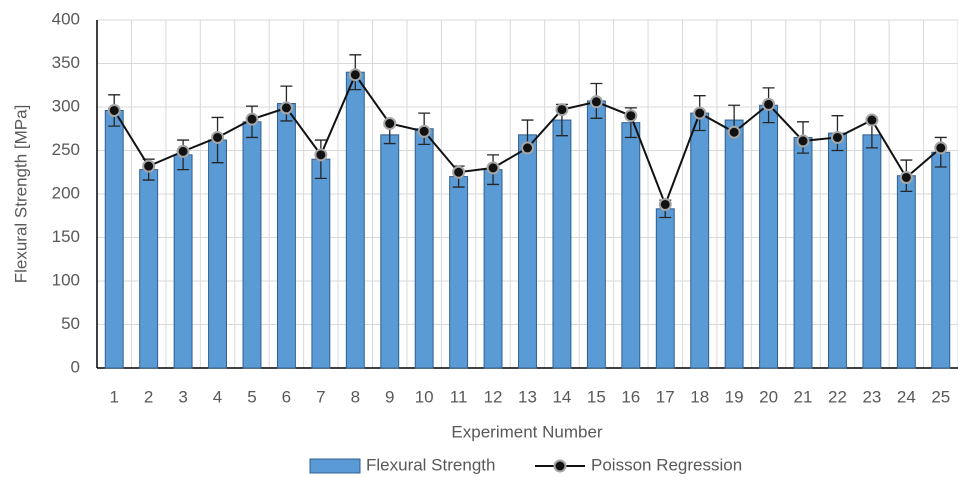 The image size is (958, 477). Describe the element at coordinates (286, 396) in the screenshot. I see `x-tick-label: 6` at that location.